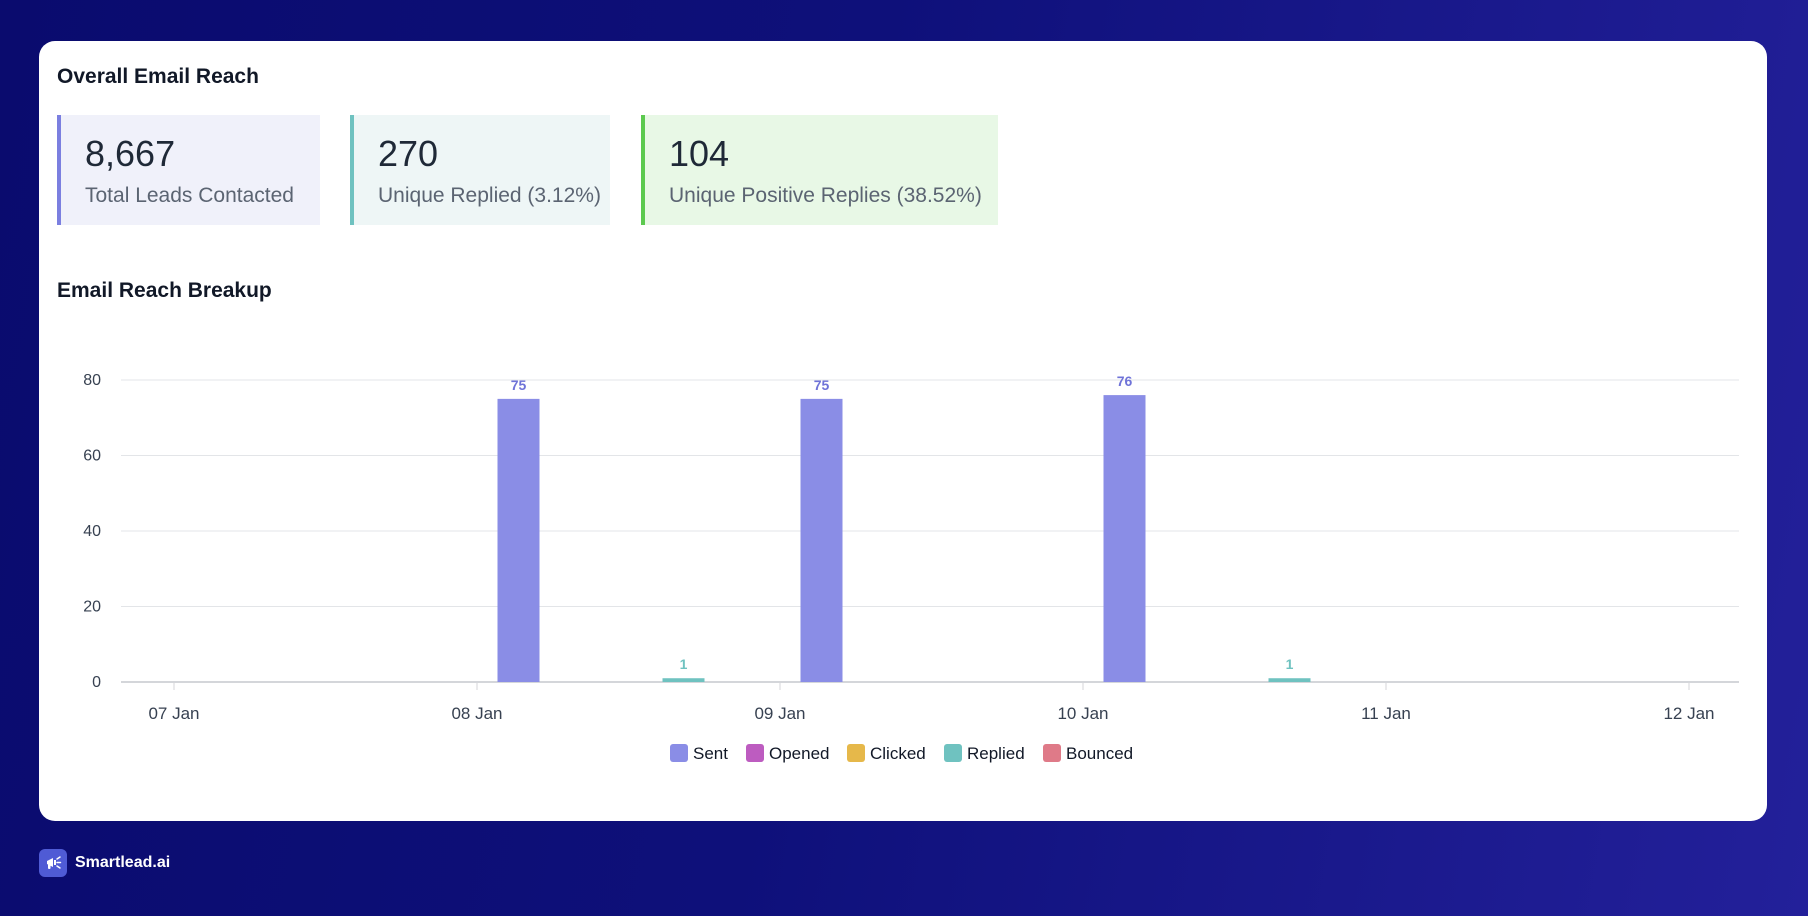  Describe the element at coordinates (92, 607) in the screenshot. I see `y-tick-label: 20` at that location.